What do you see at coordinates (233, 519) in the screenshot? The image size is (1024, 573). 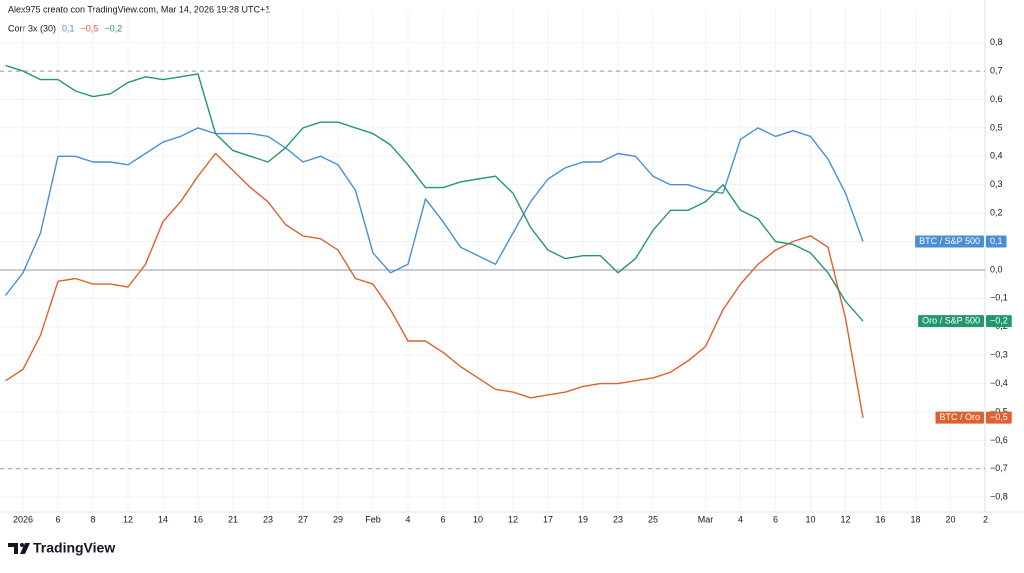 I see `x-tick-label: 21` at bounding box center [233, 519].